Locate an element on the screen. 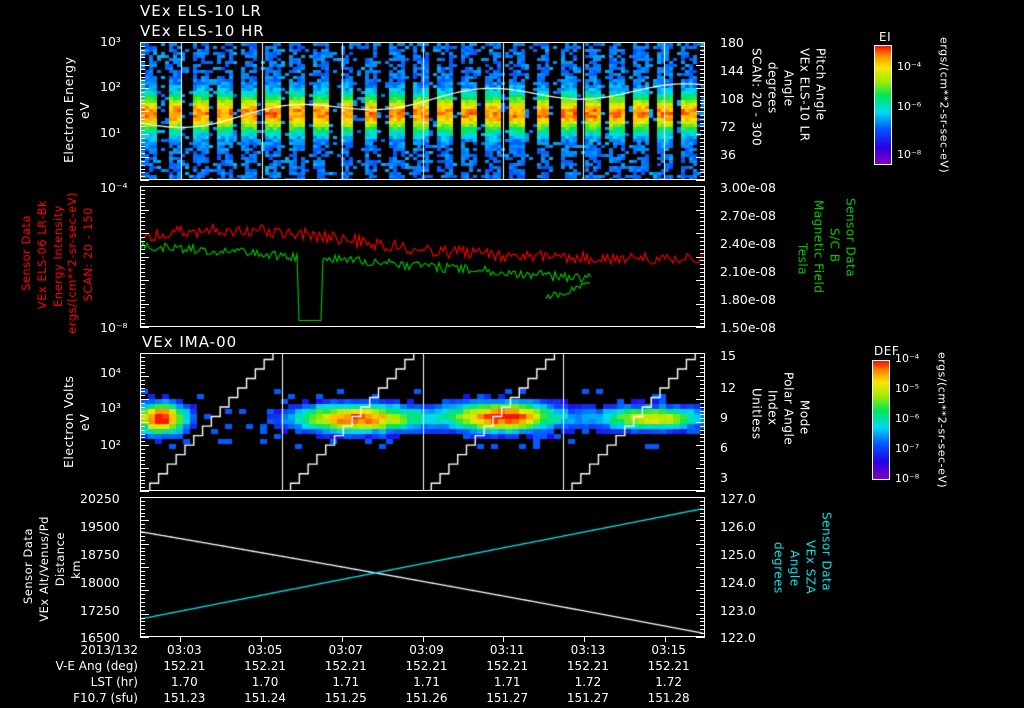 This screenshot has height=708, width=1024. colorbar1-tick-2: 10⁻⁸ is located at coordinates (909, 154).